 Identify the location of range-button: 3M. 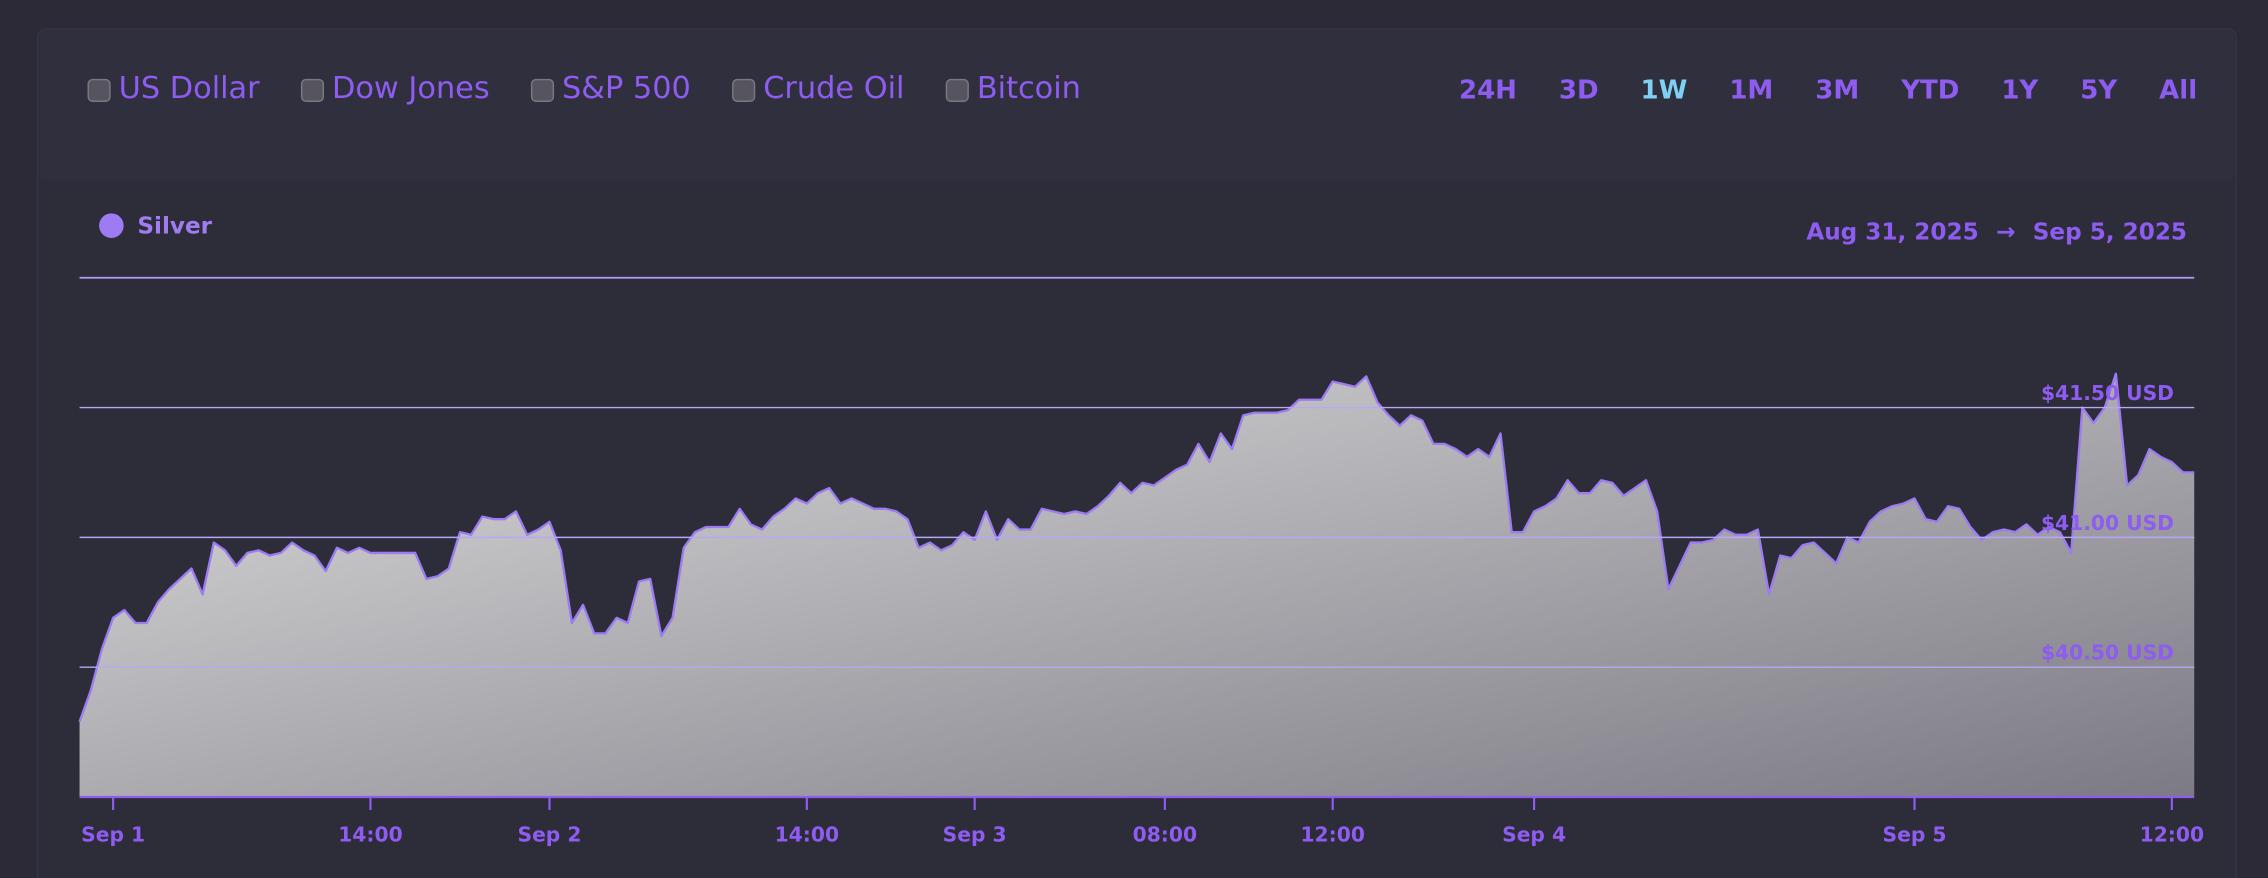
(1837, 91).